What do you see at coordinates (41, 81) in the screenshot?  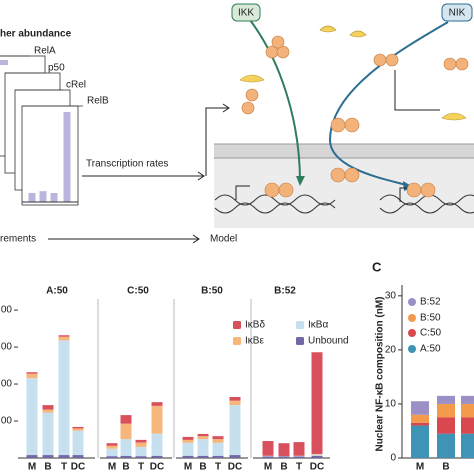 I see `card-corner-lines` at bounding box center [41, 81].